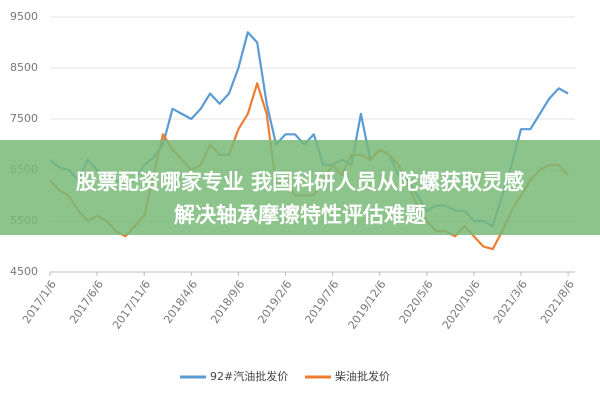 This screenshot has height=400, width=600. What do you see at coordinates (300, 215) in the screenshot?
I see `banner-text: 解决轴承摩擦特性评估难题` at bounding box center [300, 215].